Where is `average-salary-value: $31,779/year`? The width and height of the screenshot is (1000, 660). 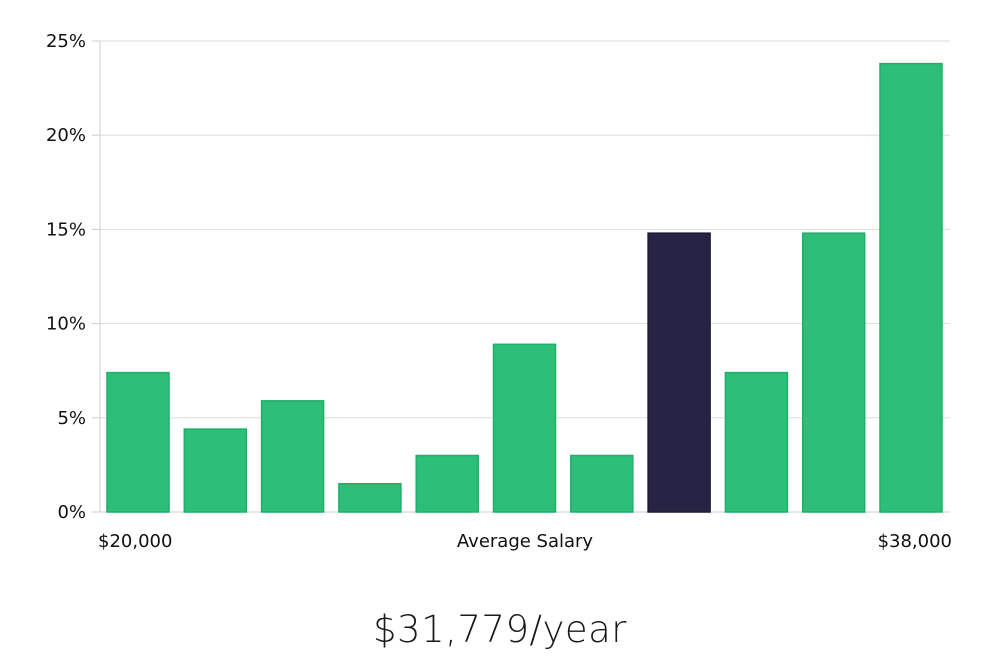 average-salary-value: $31,779/year is located at coordinates (499, 629).